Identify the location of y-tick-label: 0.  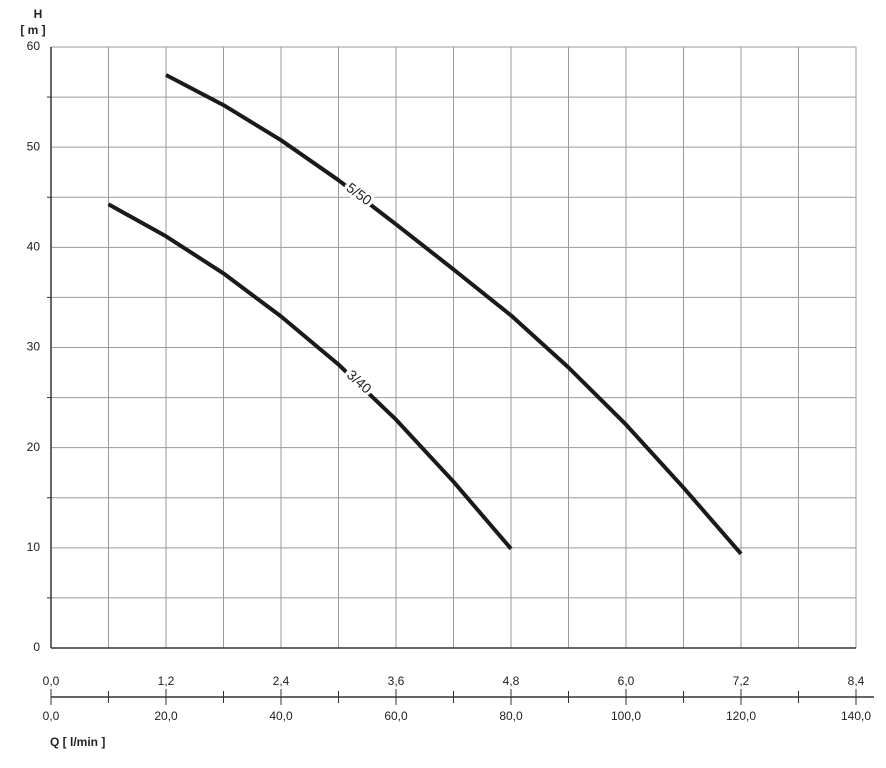
(36, 647).